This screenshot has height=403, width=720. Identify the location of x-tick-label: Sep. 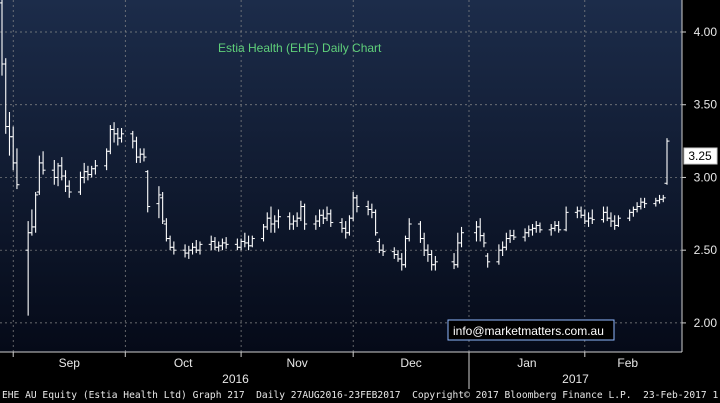
(70, 363).